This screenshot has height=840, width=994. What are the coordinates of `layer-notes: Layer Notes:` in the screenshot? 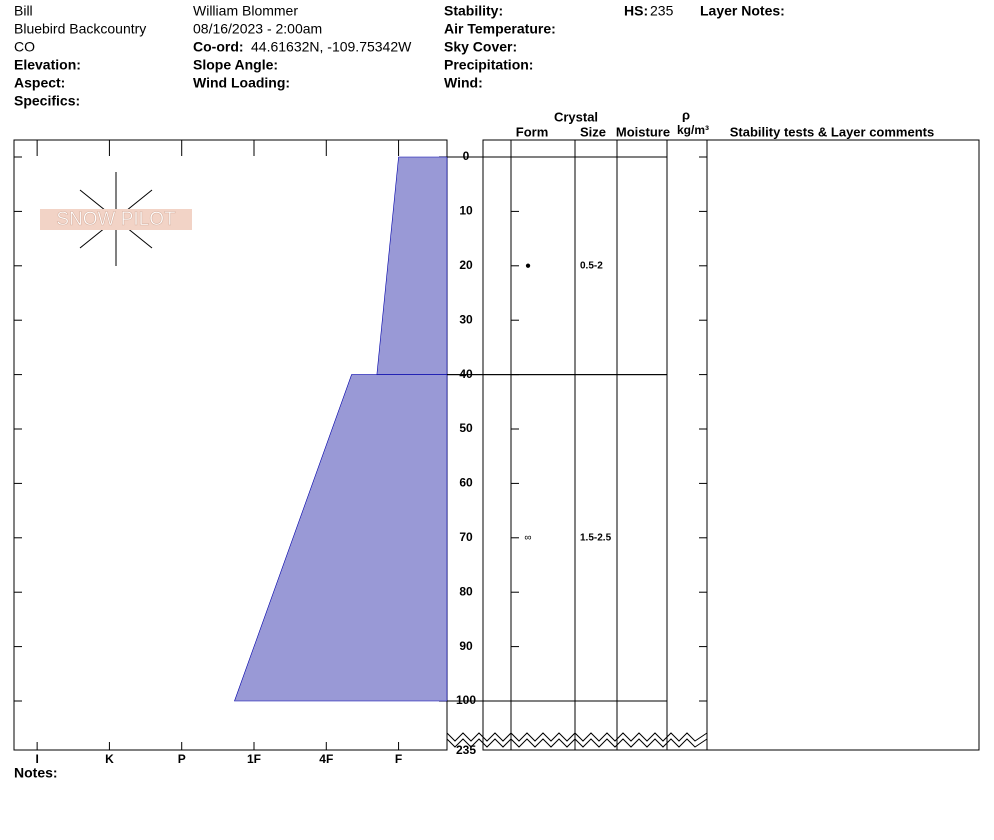 It's located at (742, 11).